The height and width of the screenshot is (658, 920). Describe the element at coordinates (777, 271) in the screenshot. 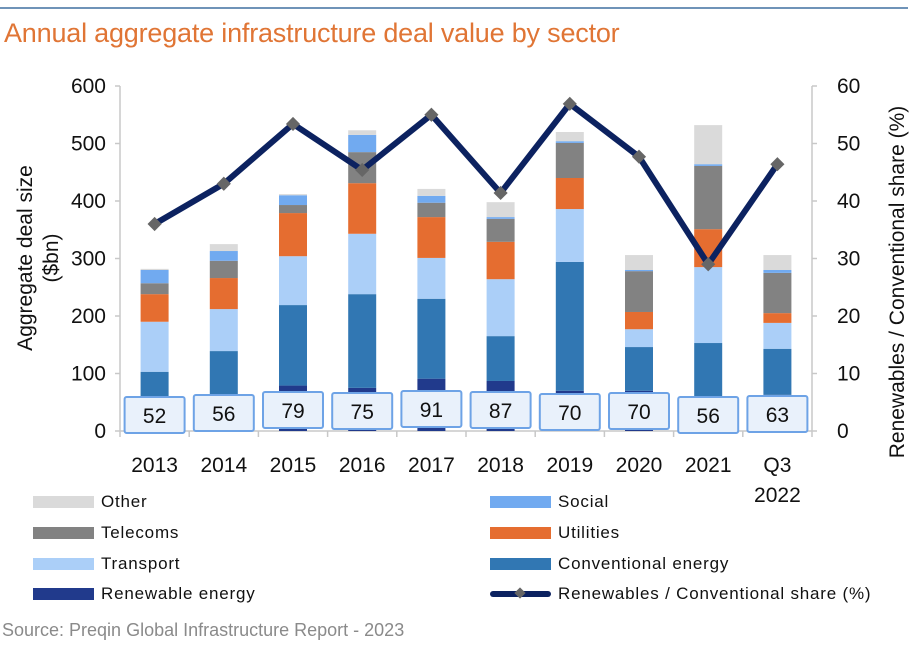

I see `bar-social-q3-2022` at that location.